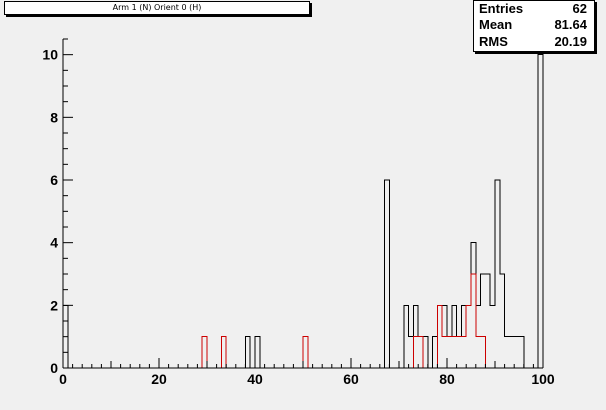 This screenshot has width=606, height=410. What do you see at coordinates (501, 8) in the screenshot?
I see `stat-label-entries: Entries` at bounding box center [501, 8].